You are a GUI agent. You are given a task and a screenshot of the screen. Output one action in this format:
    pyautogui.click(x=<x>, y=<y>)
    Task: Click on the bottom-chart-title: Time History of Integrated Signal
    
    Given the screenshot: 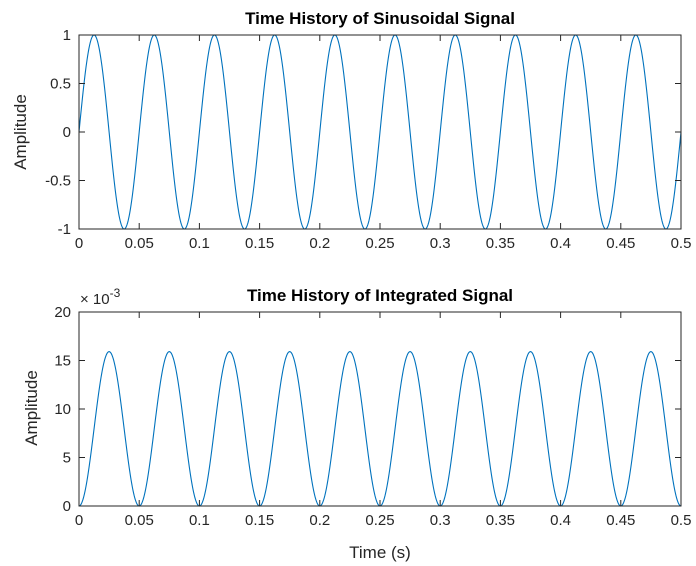 What is the action you would take?
    pyautogui.click(x=380, y=295)
    